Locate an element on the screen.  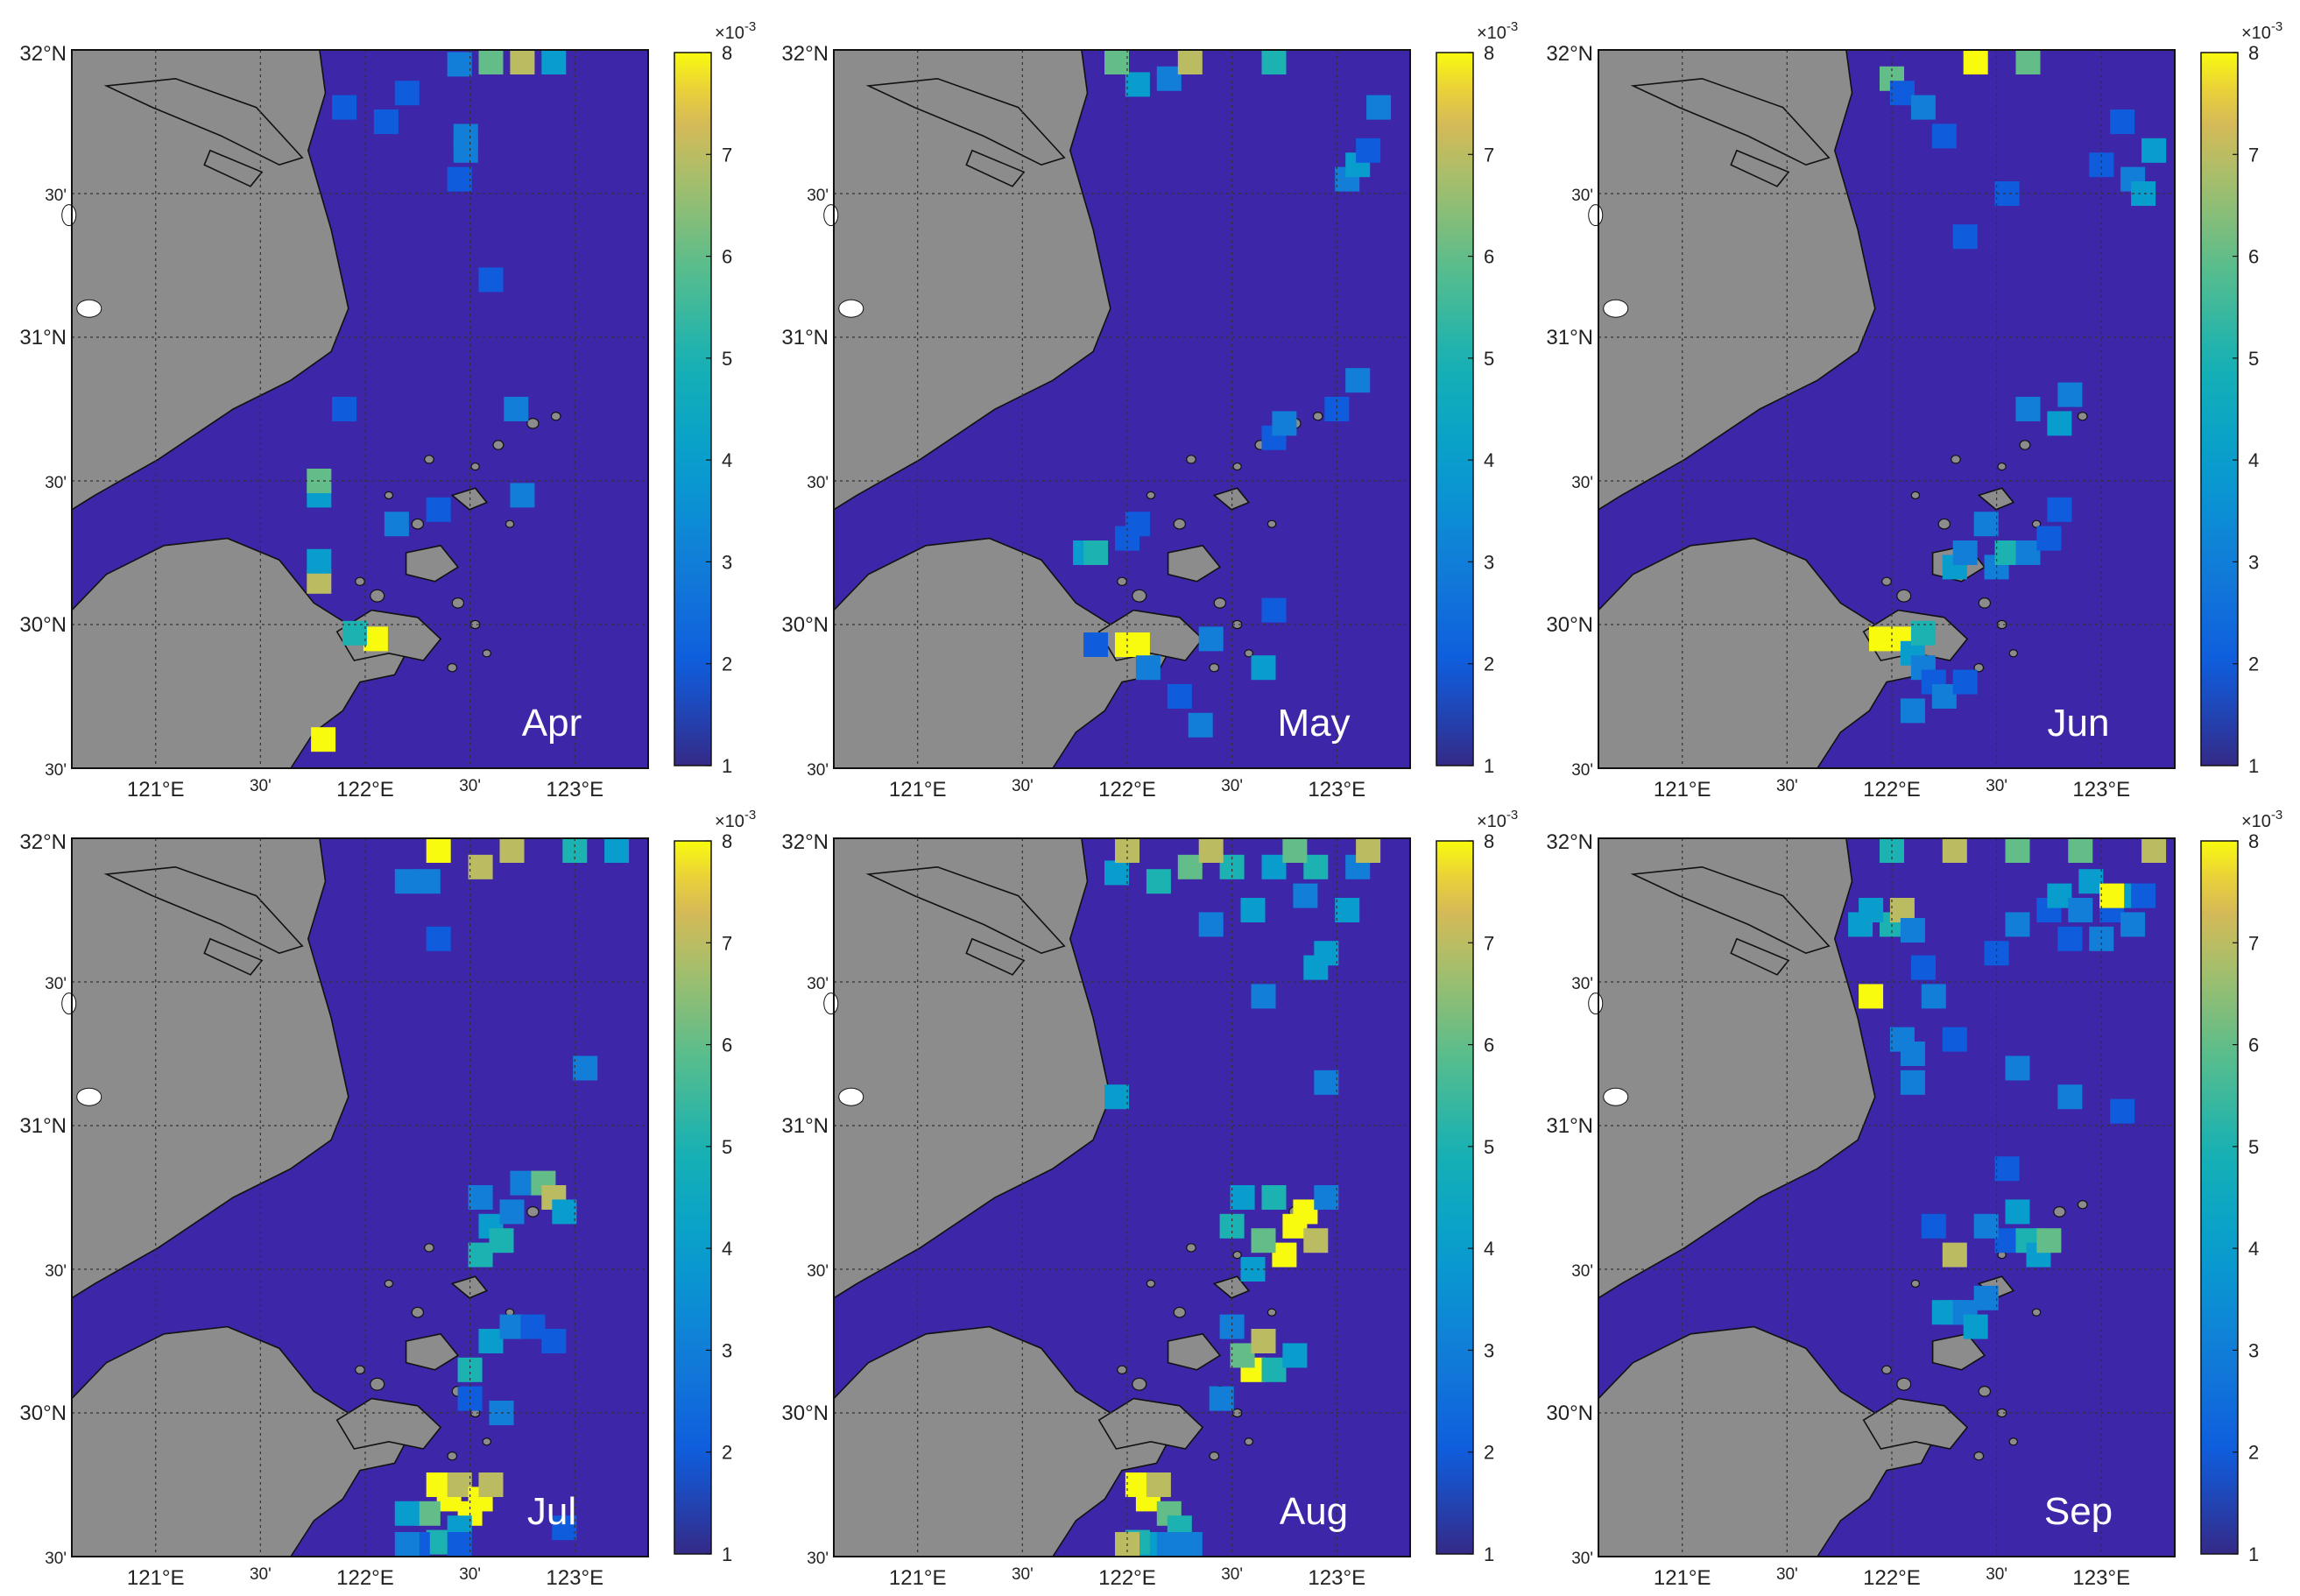
colorbar-tick-label: 4 is located at coordinates (1489, 1249).